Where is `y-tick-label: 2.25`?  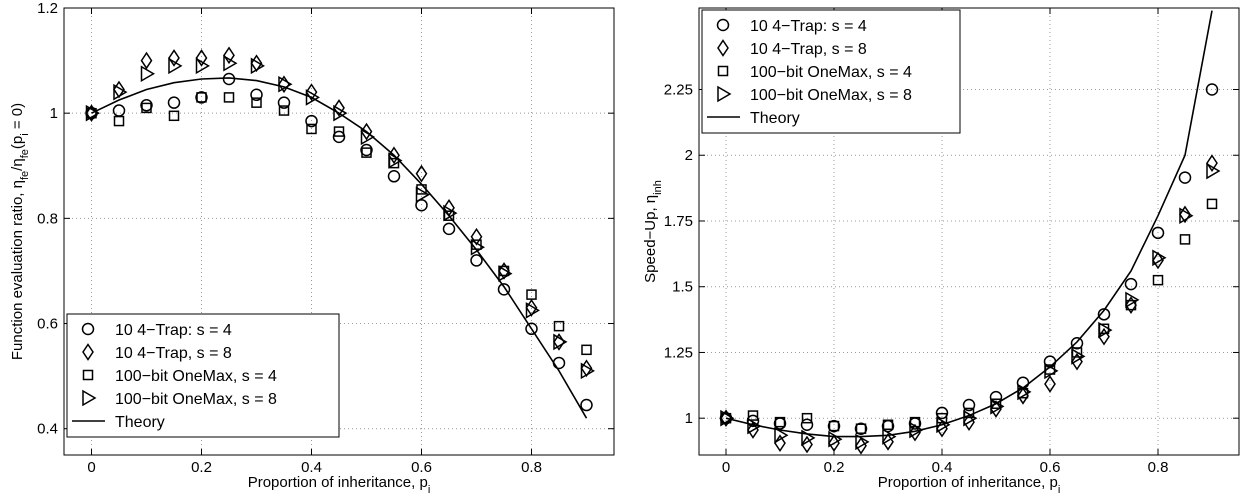
y-tick-label: 2.25 is located at coordinates (678, 90).